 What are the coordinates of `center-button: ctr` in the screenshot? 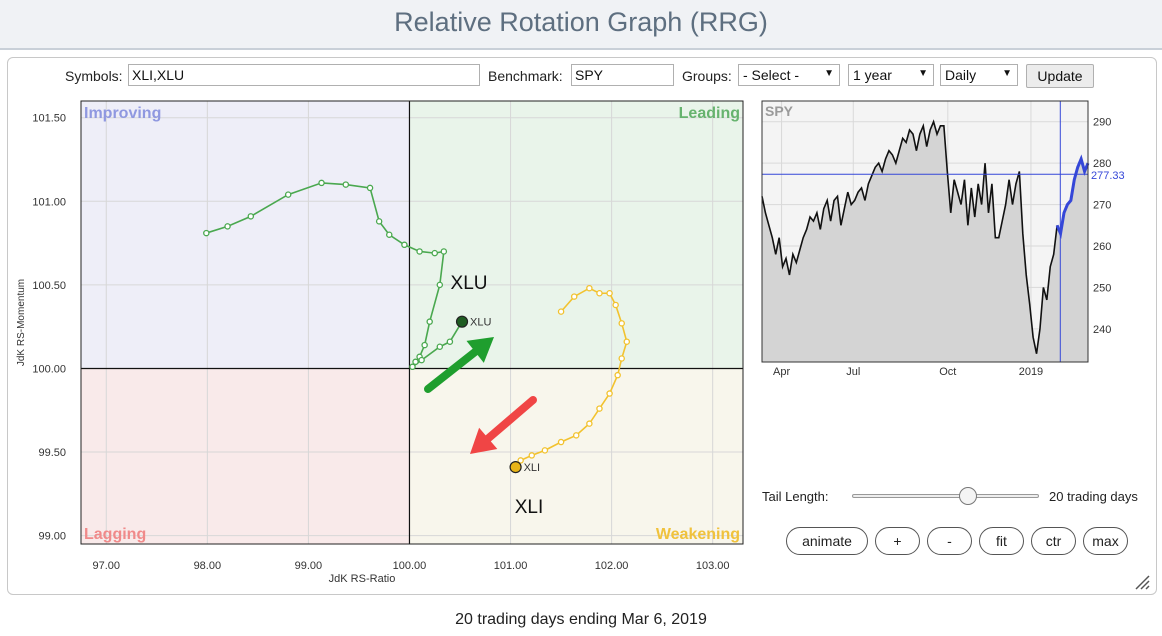 It's located at (1053, 541).